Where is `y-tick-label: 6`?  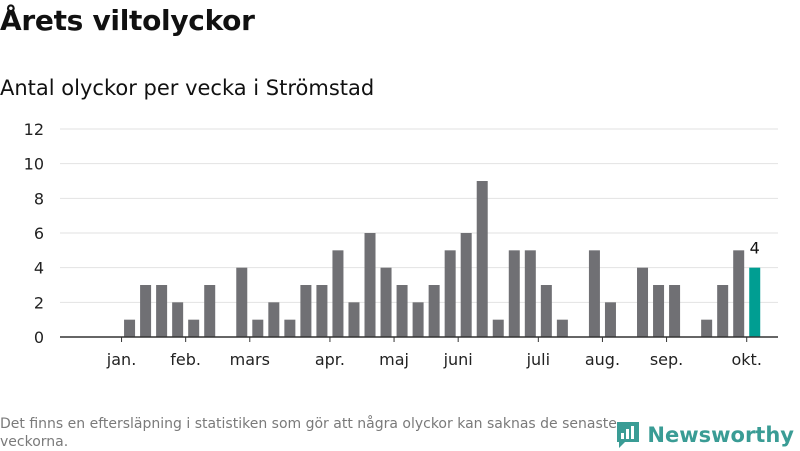
y-tick-label: 6 is located at coordinates (39, 233).